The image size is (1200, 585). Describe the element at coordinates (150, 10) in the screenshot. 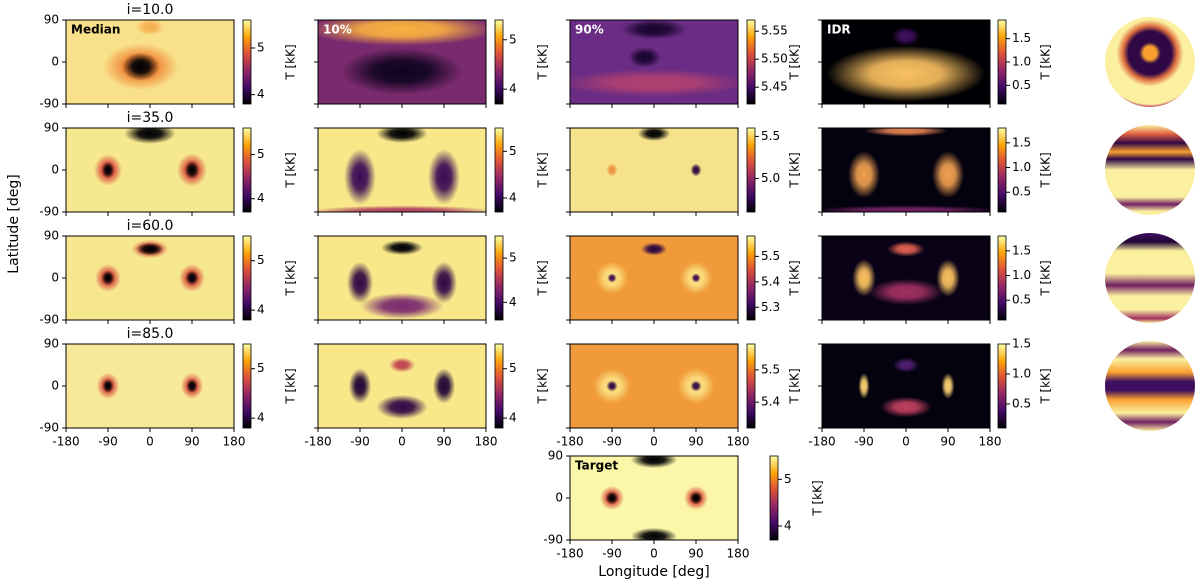

I see `row-title: i=10.0` at that location.